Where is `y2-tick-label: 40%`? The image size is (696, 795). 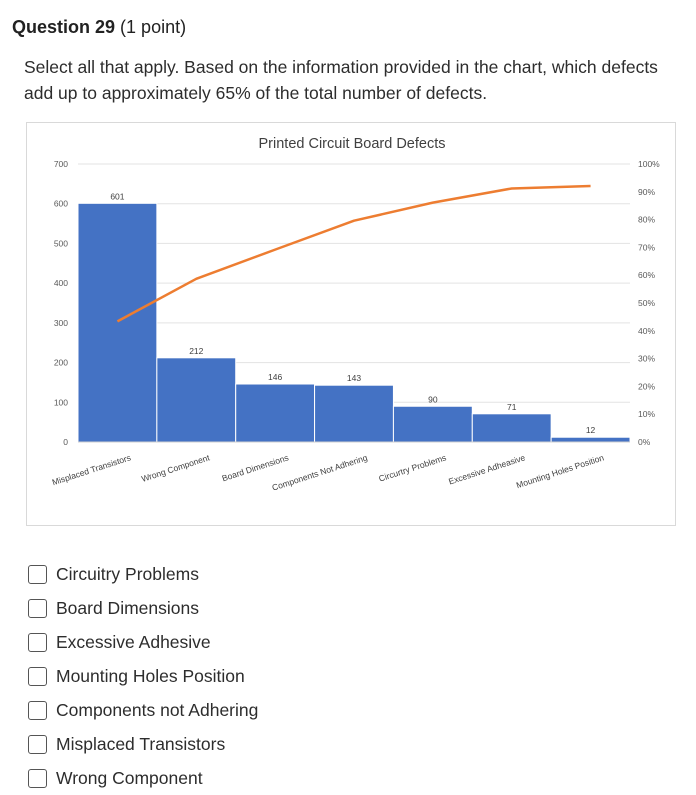
y2-tick-label: 40% is located at coordinates (646, 331).